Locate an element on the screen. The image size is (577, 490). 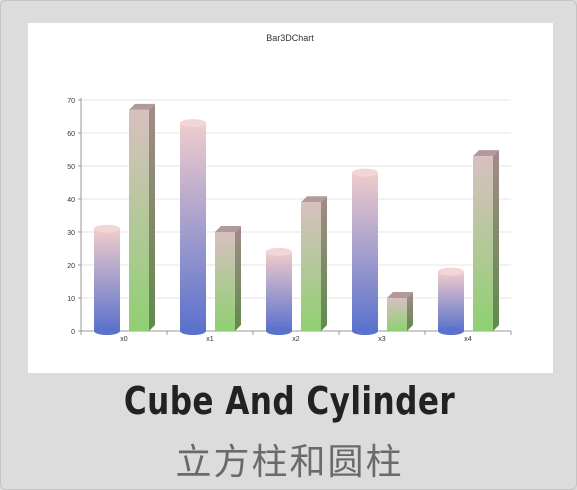
x-tick-label: x4 is located at coordinates (468, 339).